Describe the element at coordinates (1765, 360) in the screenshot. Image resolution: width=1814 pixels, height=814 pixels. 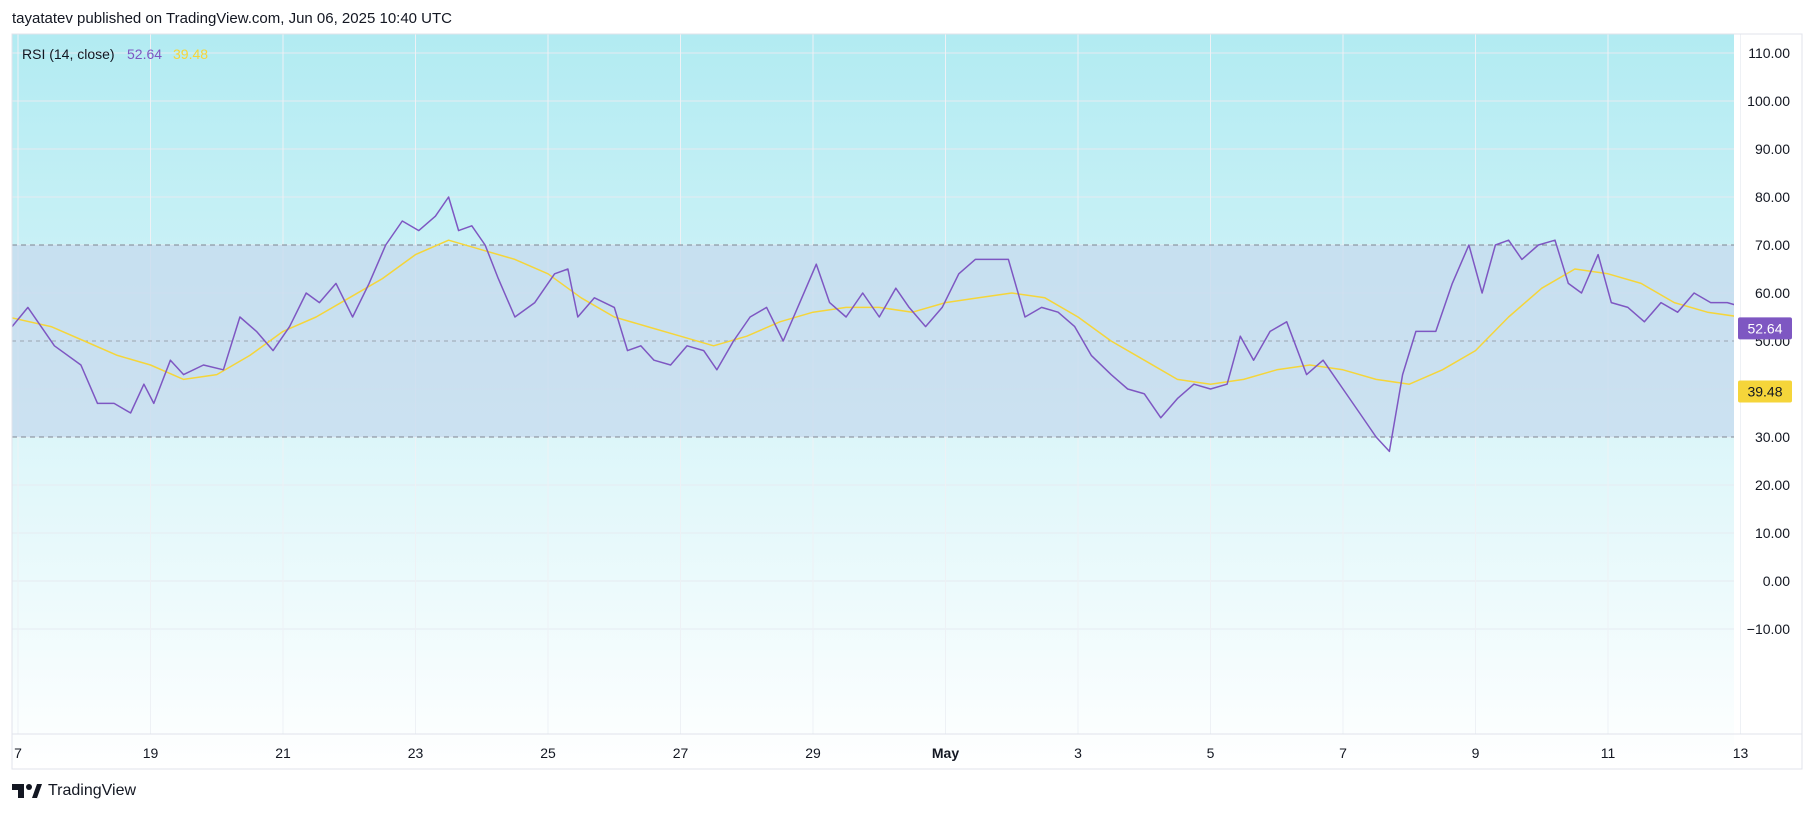
I see `price-labels: 52.64 39.48` at that location.